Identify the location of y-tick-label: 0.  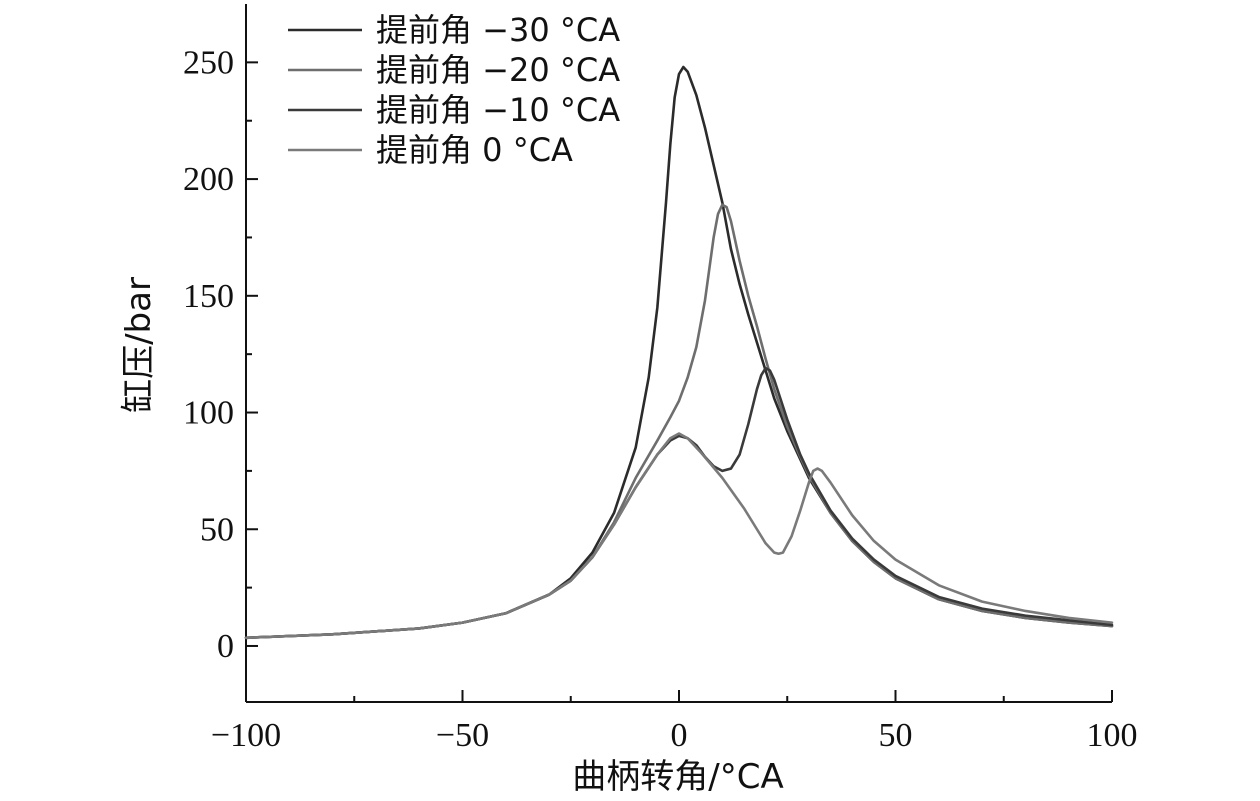
(225, 646).